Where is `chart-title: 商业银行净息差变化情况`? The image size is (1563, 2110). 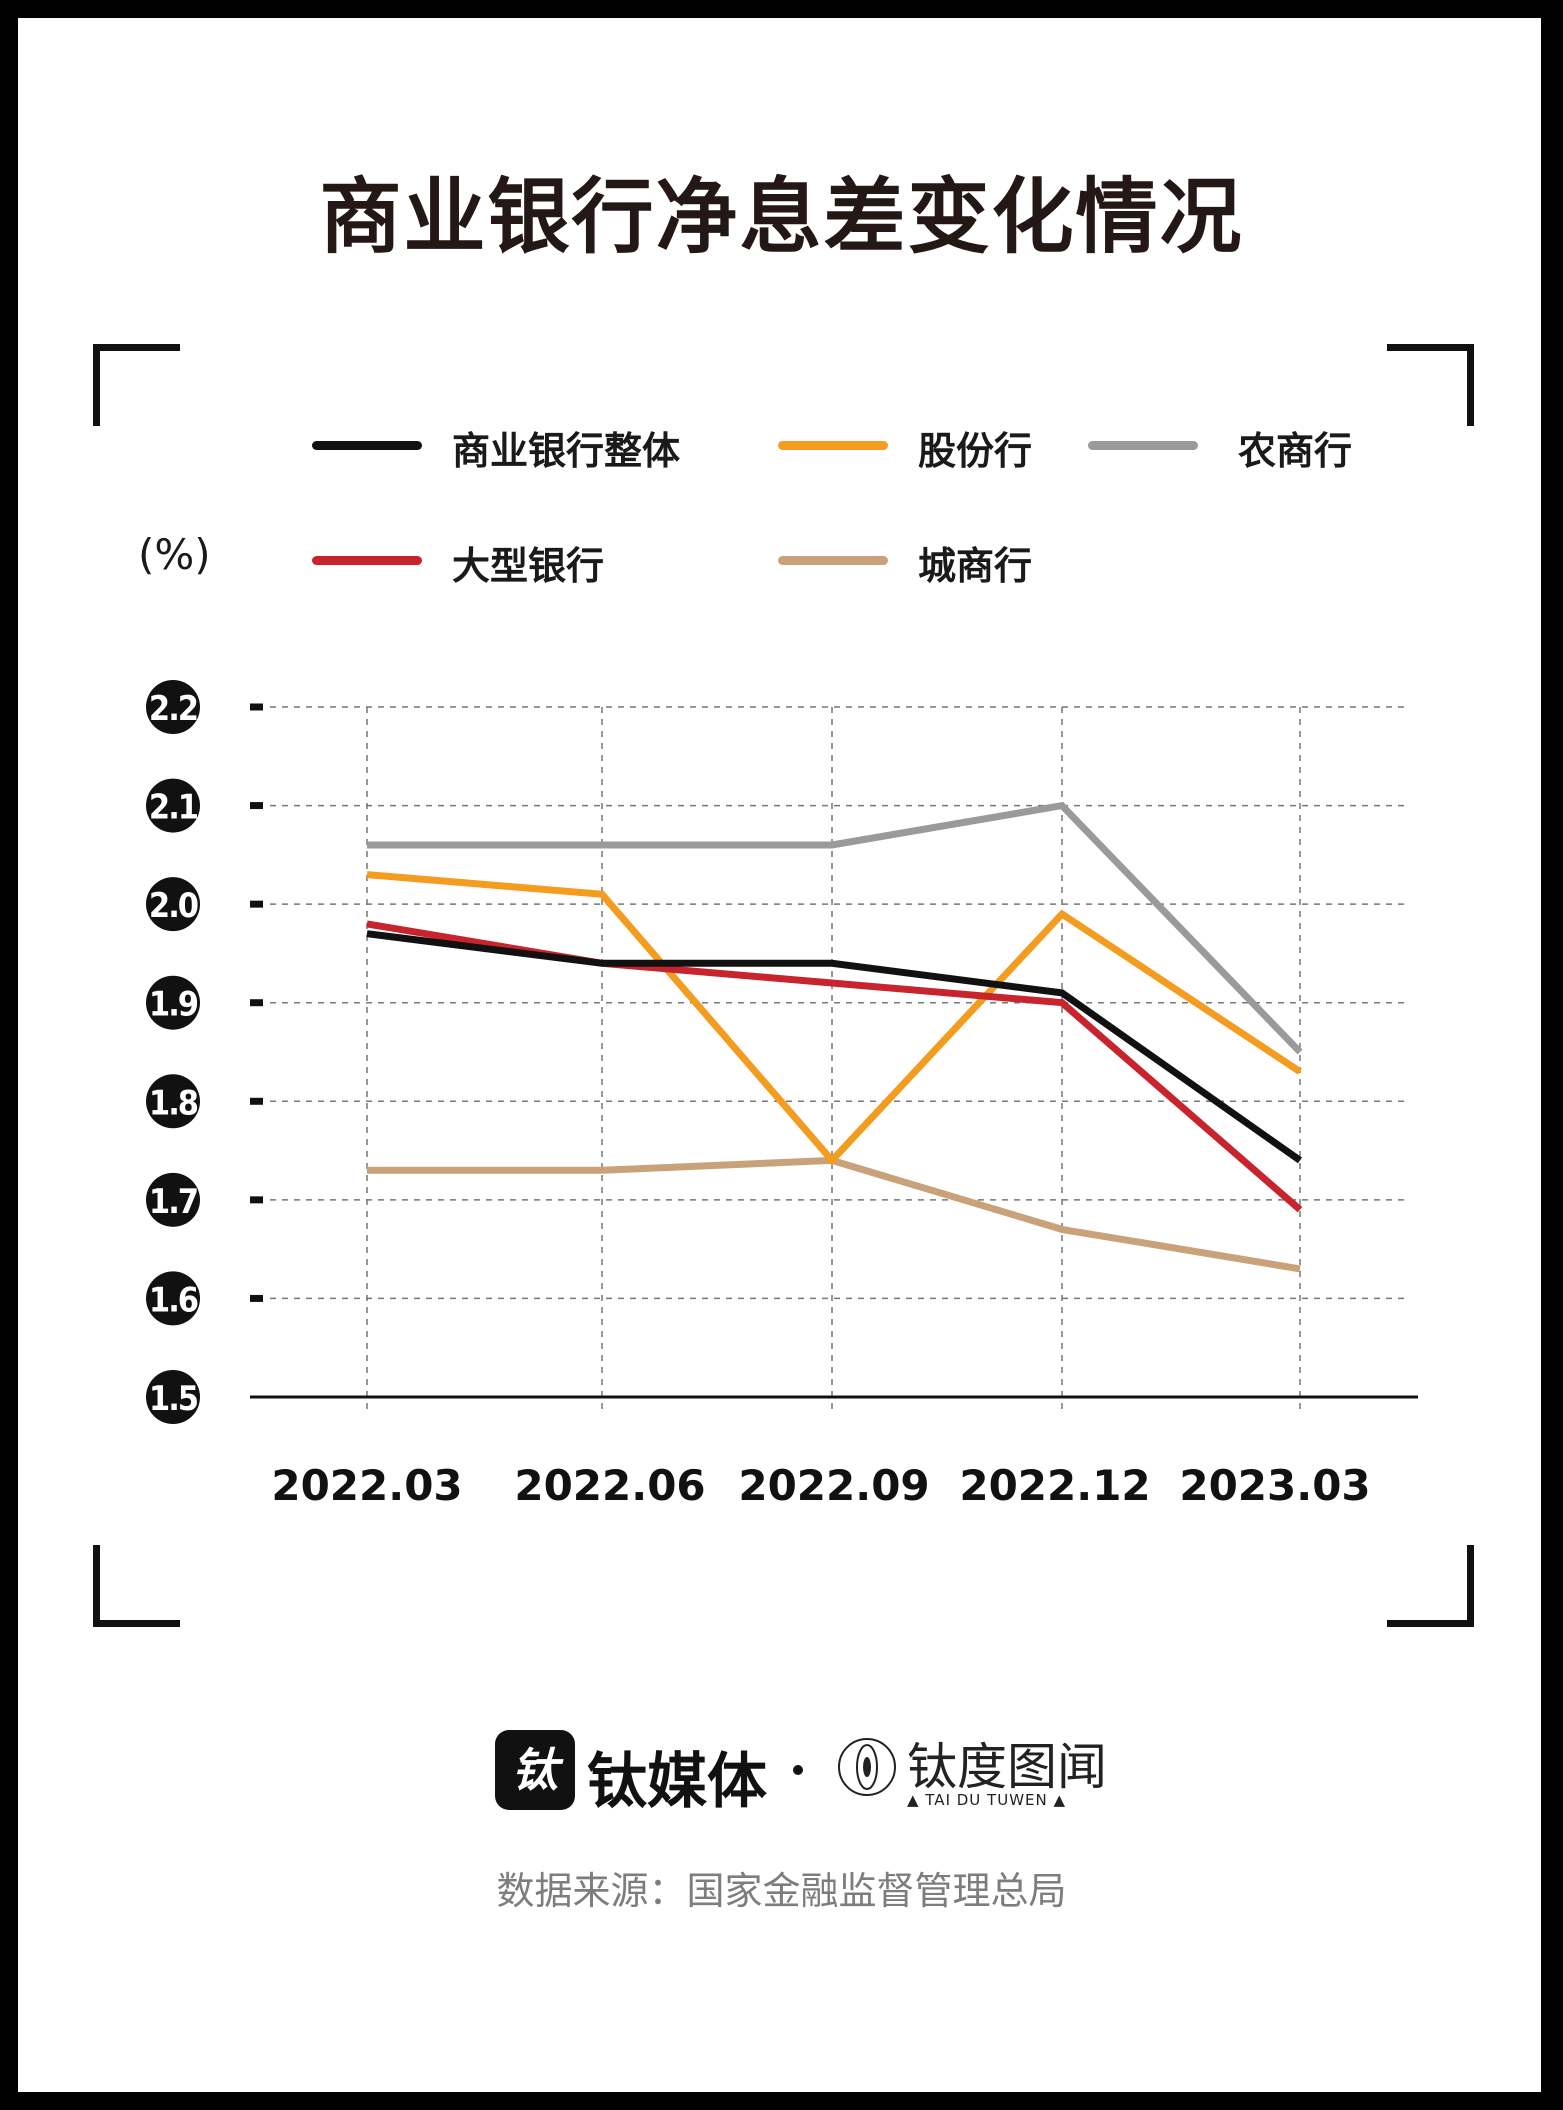 chart-title: 商业银行净息差变化情况 is located at coordinates (781, 217).